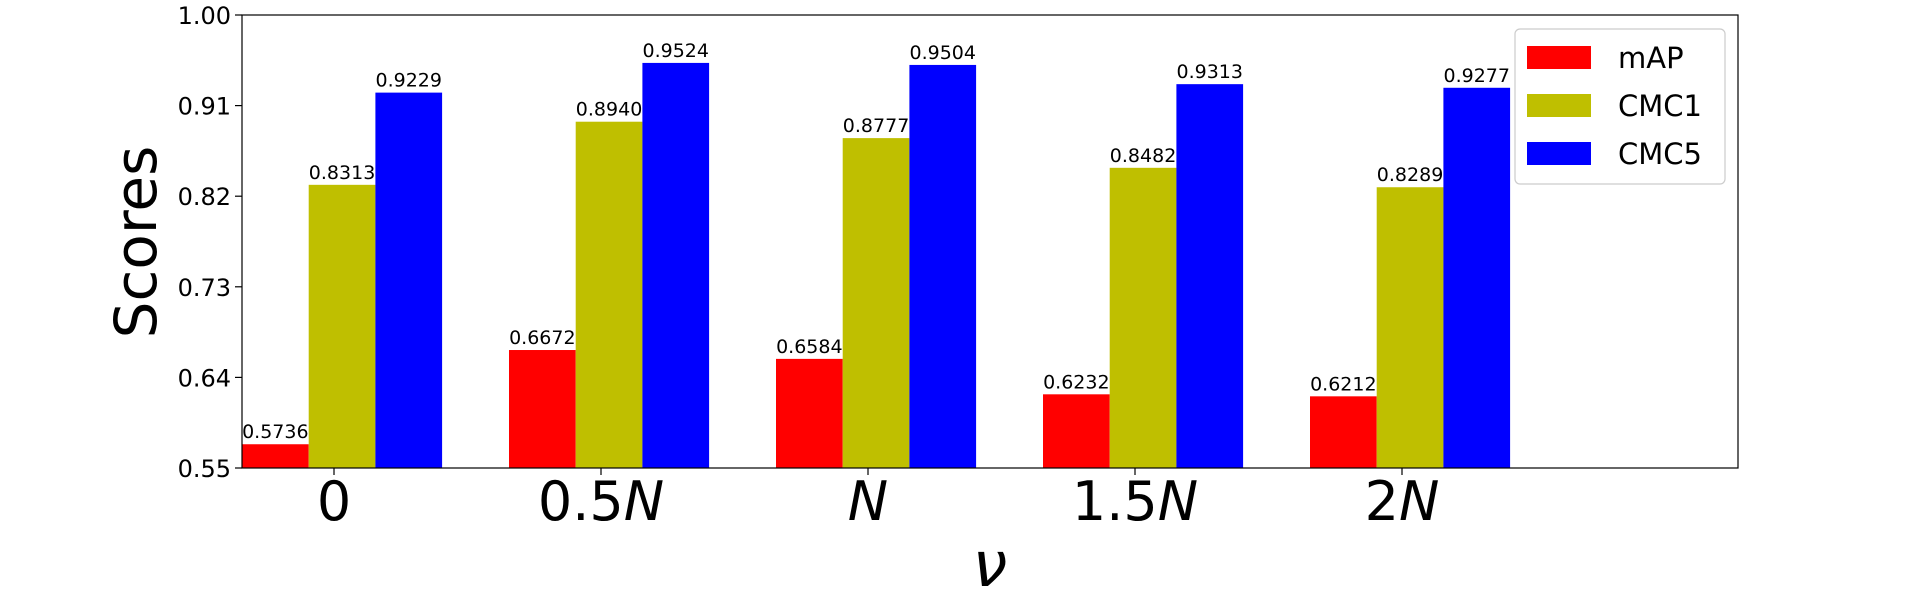 The height and width of the screenshot is (616, 1909). What do you see at coordinates (1135, 501) in the screenshot?
I see `x-tick-label-3: 1.5N` at bounding box center [1135, 501].